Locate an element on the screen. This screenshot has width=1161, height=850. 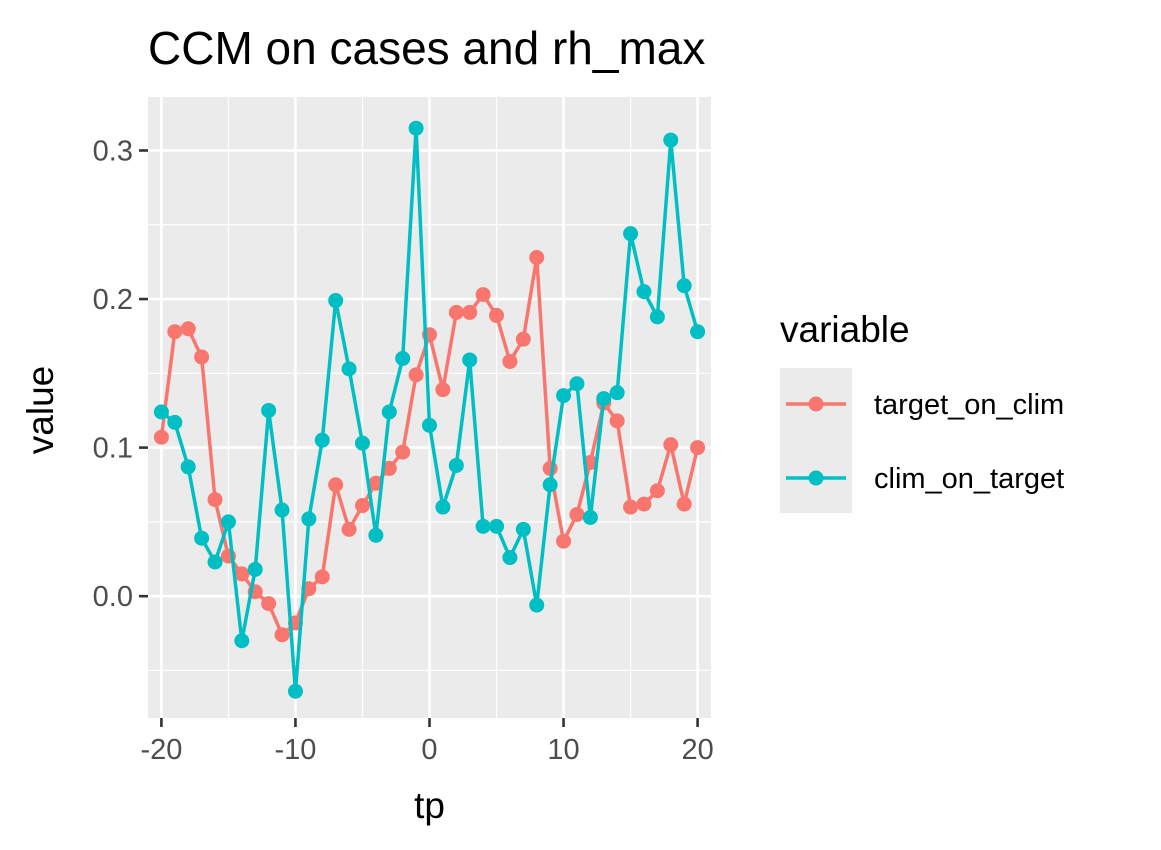
y-axis-title: value is located at coordinates (40, 410).